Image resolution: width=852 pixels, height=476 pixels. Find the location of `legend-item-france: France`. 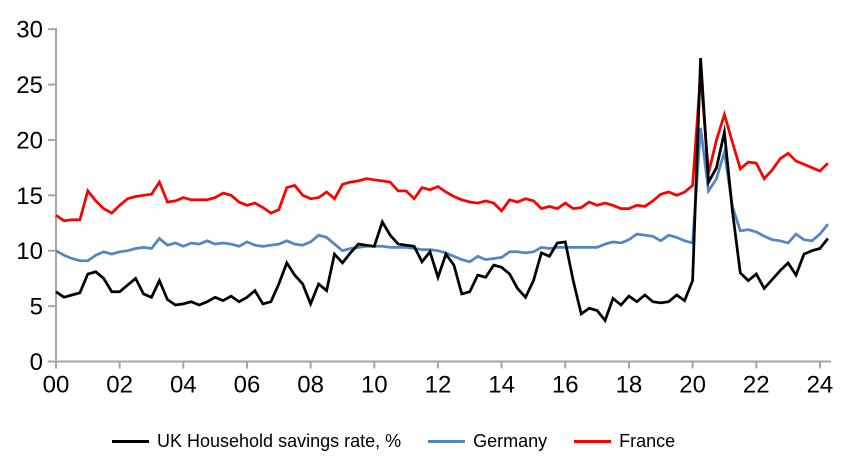

legend-item-france: France is located at coordinates (624, 441).